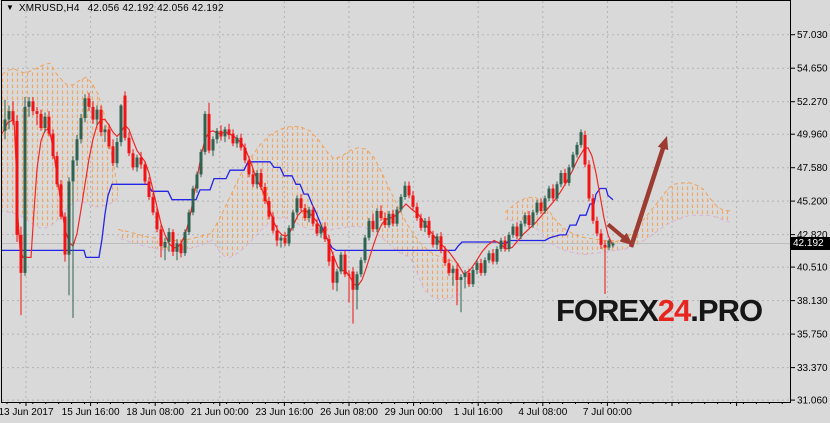 The width and height of the screenshot is (830, 423). What do you see at coordinates (812, 235) in the screenshot?
I see `price-tick-label: 42.820` at bounding box center [812, 235].